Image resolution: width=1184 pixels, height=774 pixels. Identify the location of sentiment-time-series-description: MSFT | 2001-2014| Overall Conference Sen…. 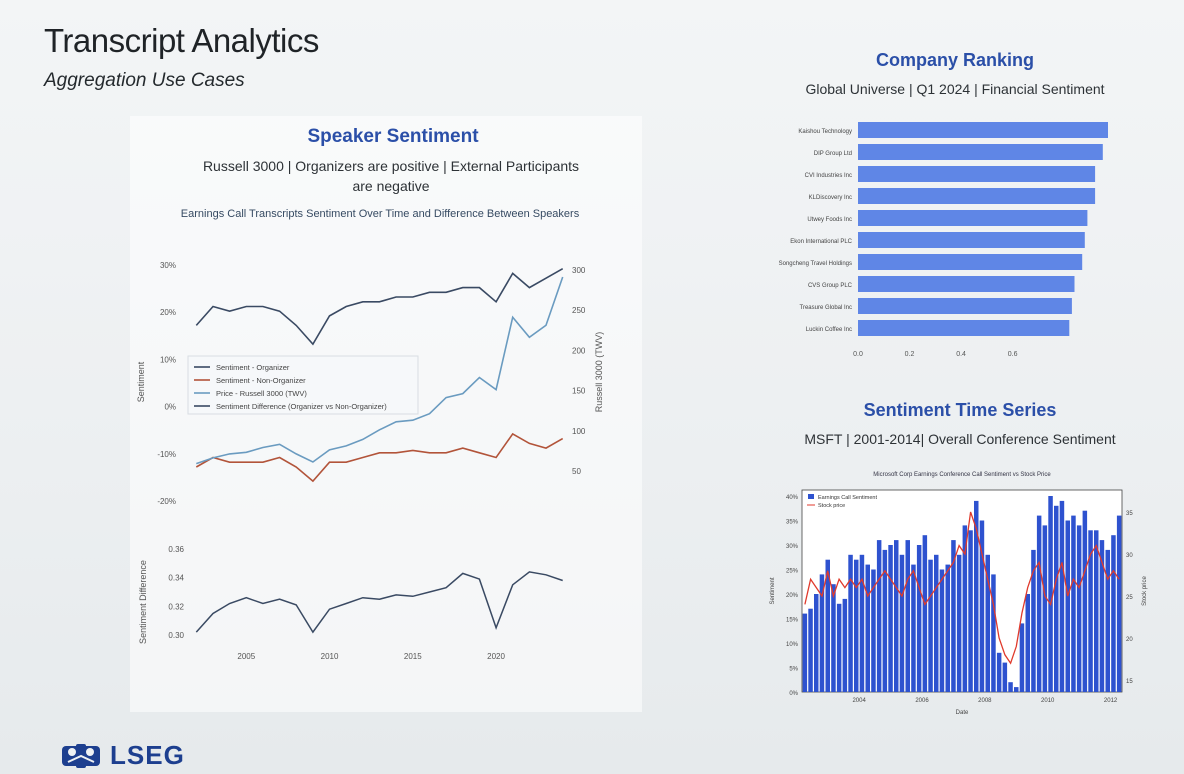
(960, 439).